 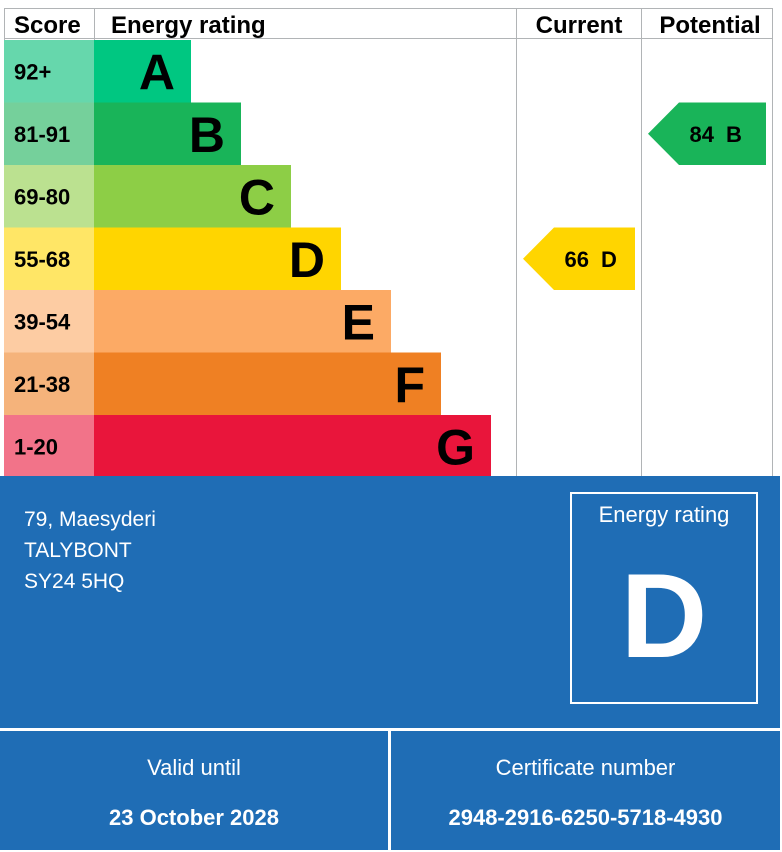 What do you see at coordinates (702, 134) in the screenshot?
I see `potential-rating-value: 84` at bounding box center [702, 134].